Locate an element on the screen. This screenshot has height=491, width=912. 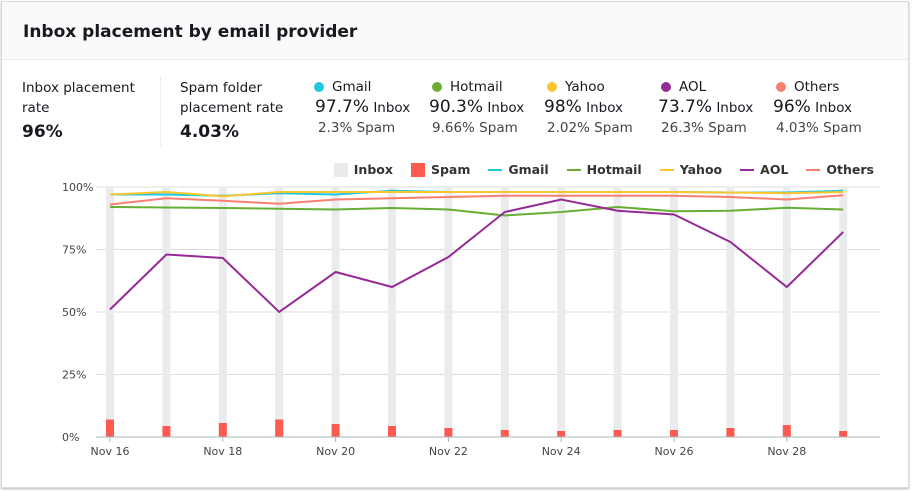
provider-name: AOL is located at coordinates (693, 87).